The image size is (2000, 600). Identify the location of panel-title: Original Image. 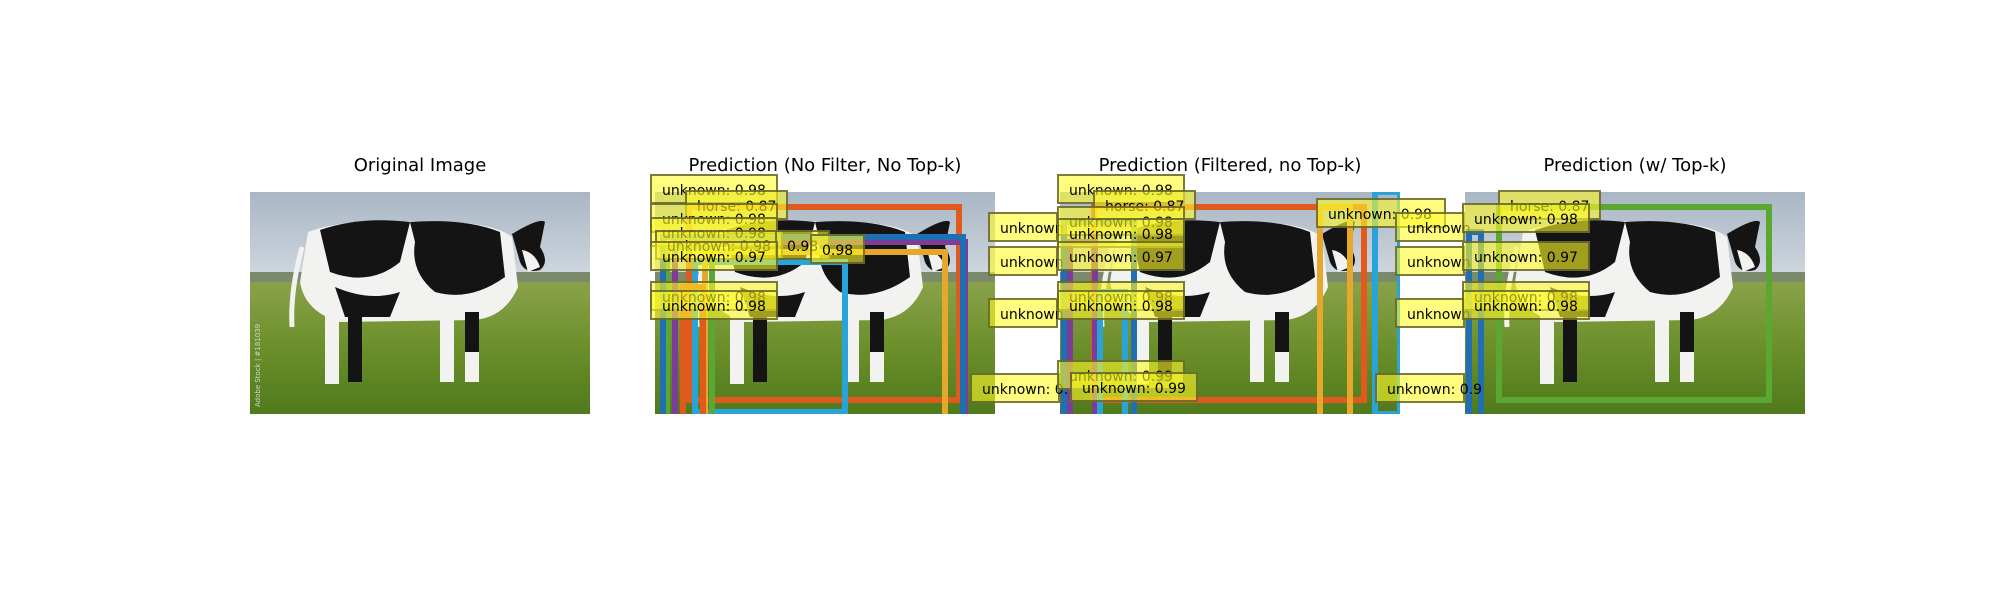
(420, 165).